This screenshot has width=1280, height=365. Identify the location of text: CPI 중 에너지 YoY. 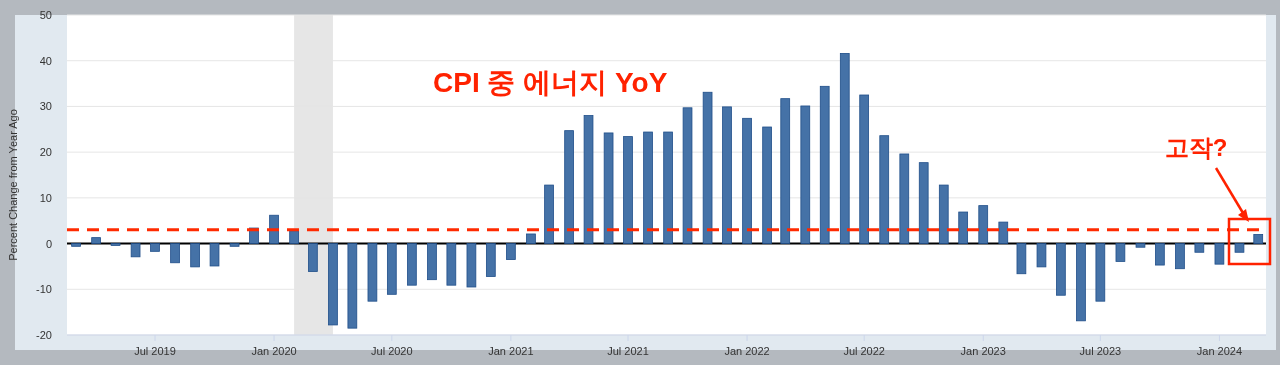
(550, 82).